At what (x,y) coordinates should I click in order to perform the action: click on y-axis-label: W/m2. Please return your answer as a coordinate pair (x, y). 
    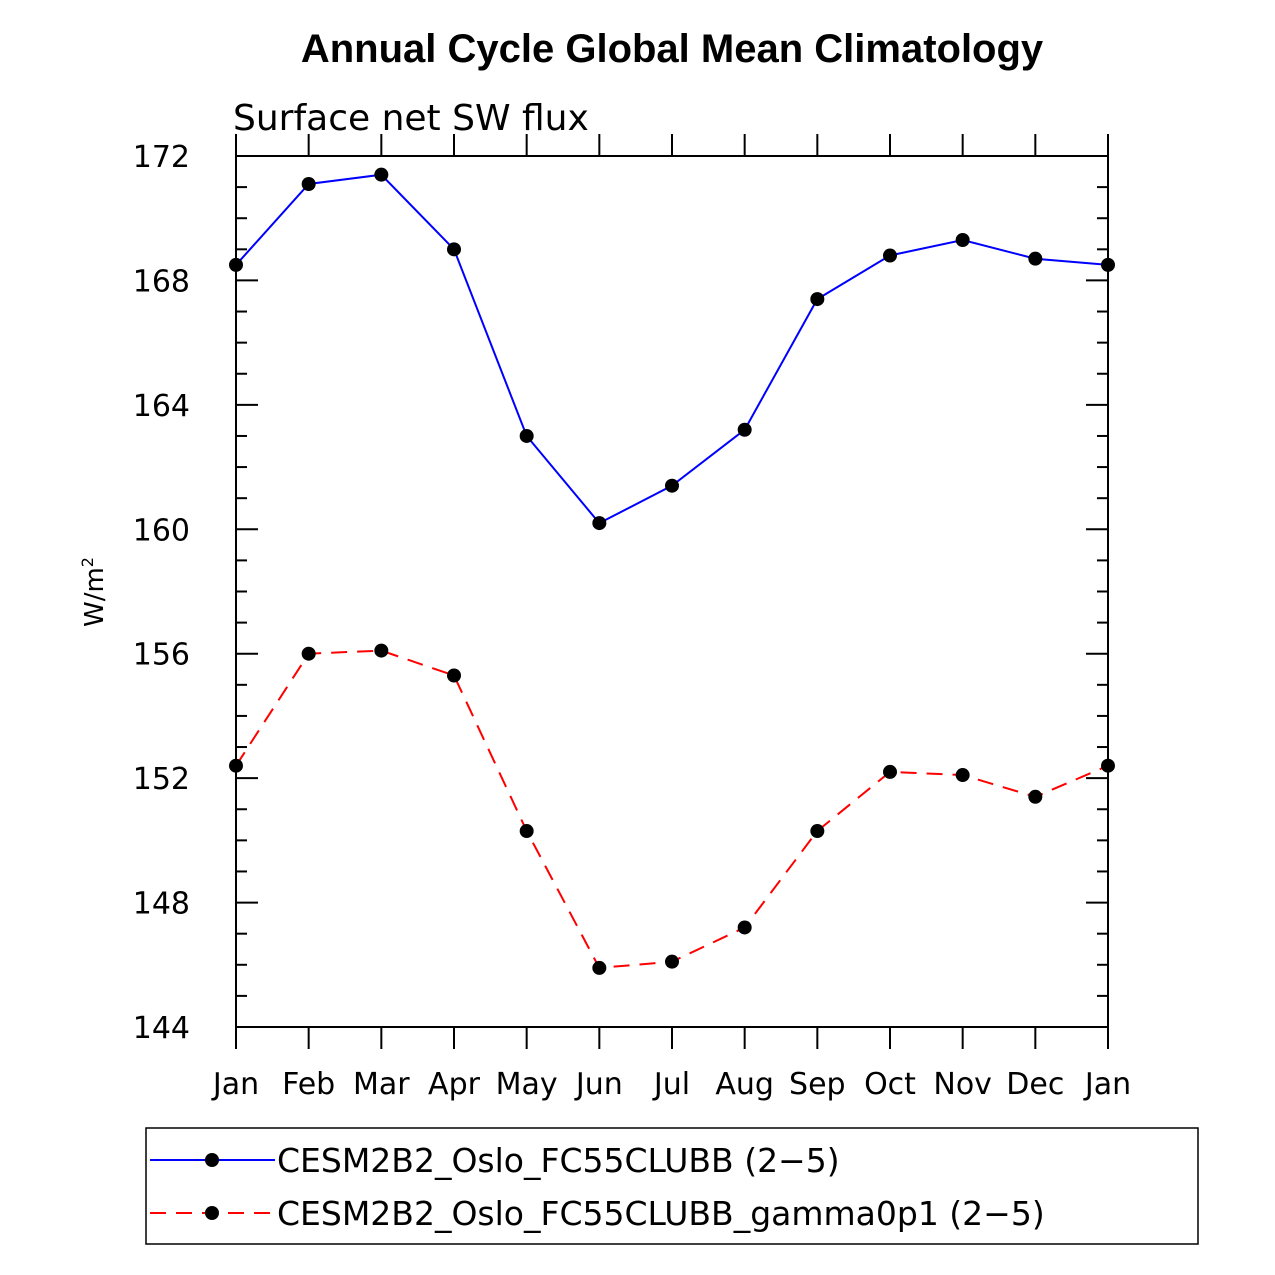
    Looking at the image, I should click on (94, 592).